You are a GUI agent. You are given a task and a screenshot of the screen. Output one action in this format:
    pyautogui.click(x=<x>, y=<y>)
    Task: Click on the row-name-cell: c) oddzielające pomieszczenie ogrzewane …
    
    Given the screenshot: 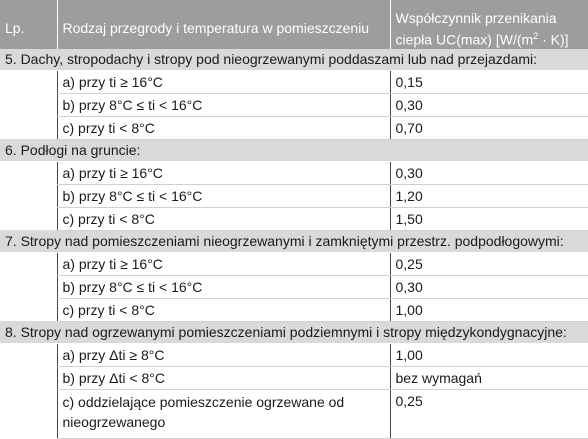 What is the action you would take?
    pyautogui.click(x=223, y=414)
    